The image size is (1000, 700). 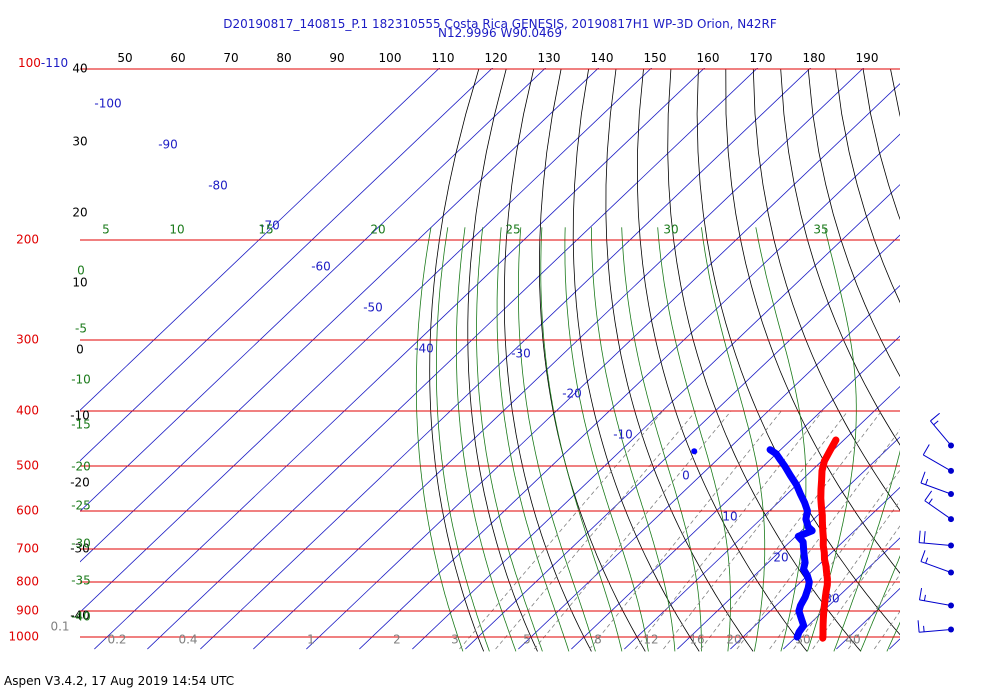 What do you see at coordinates (176, 230) in the screenshot?
I see `moist-adiabat-label: 10` at bounding box center [176, 230].